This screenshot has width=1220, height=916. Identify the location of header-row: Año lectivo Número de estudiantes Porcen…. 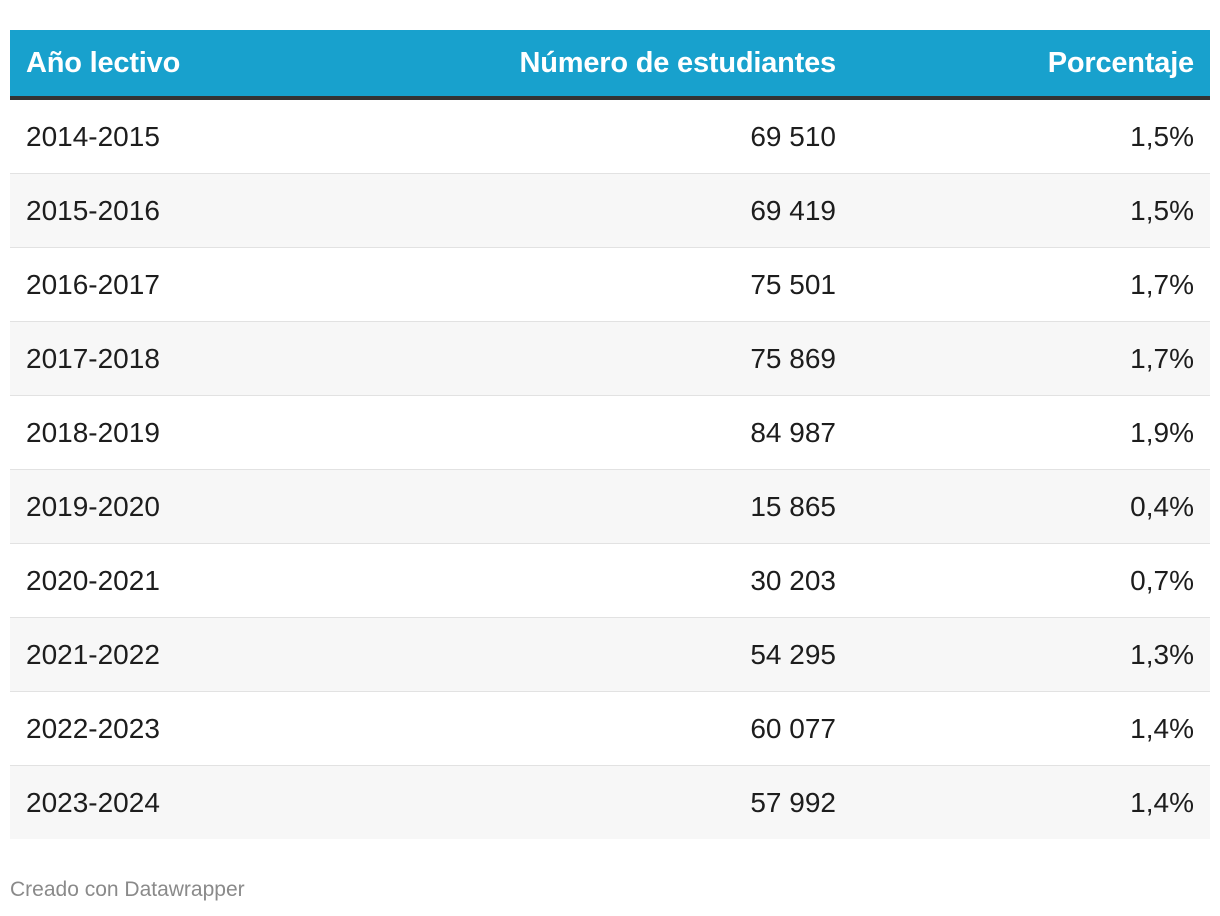
(610, 64).